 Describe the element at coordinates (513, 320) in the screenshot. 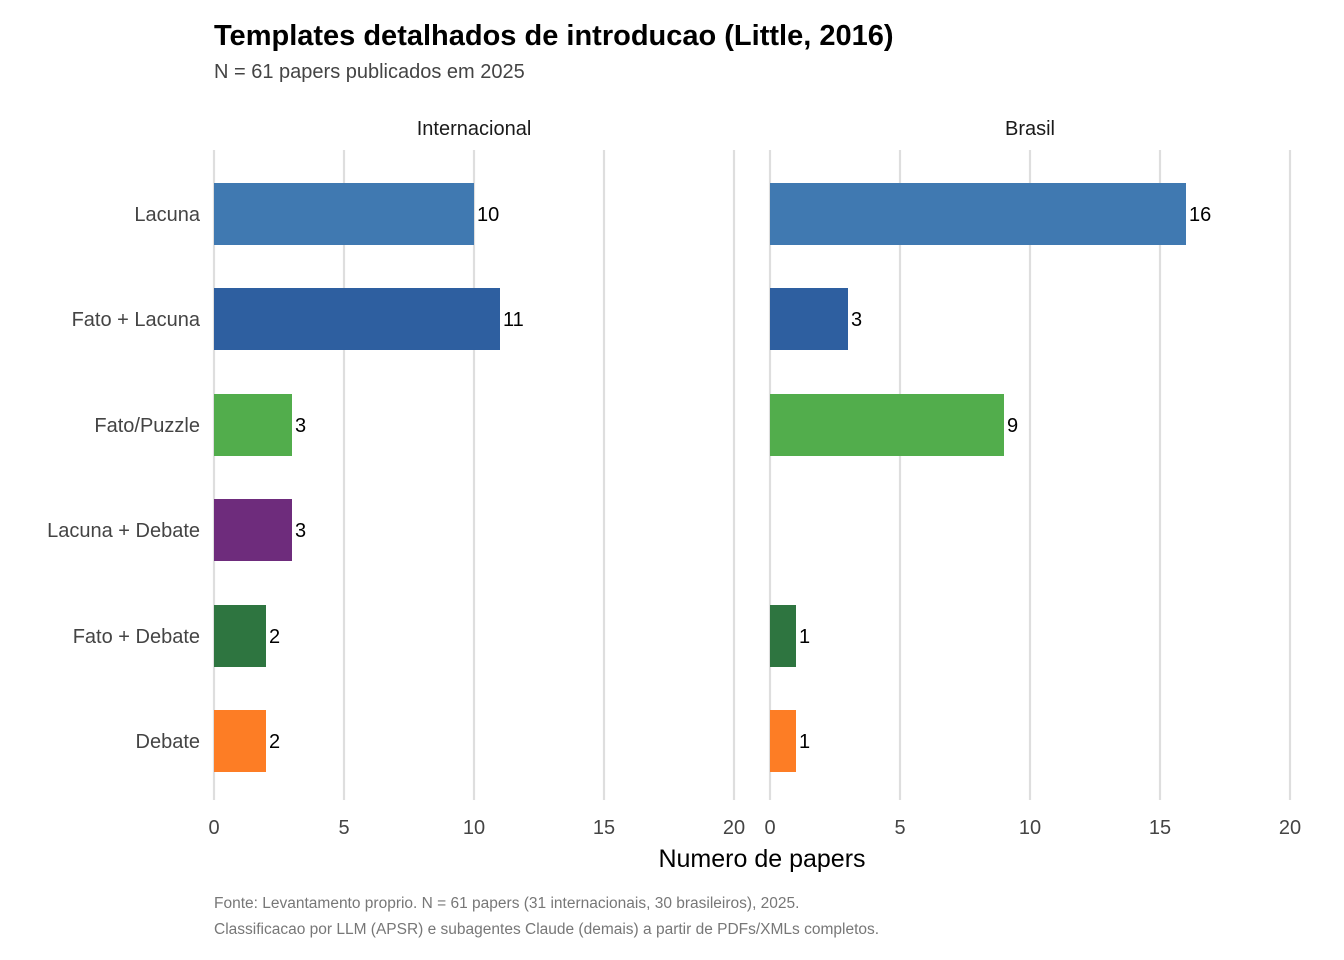

I see `data-label: 11` at that location.